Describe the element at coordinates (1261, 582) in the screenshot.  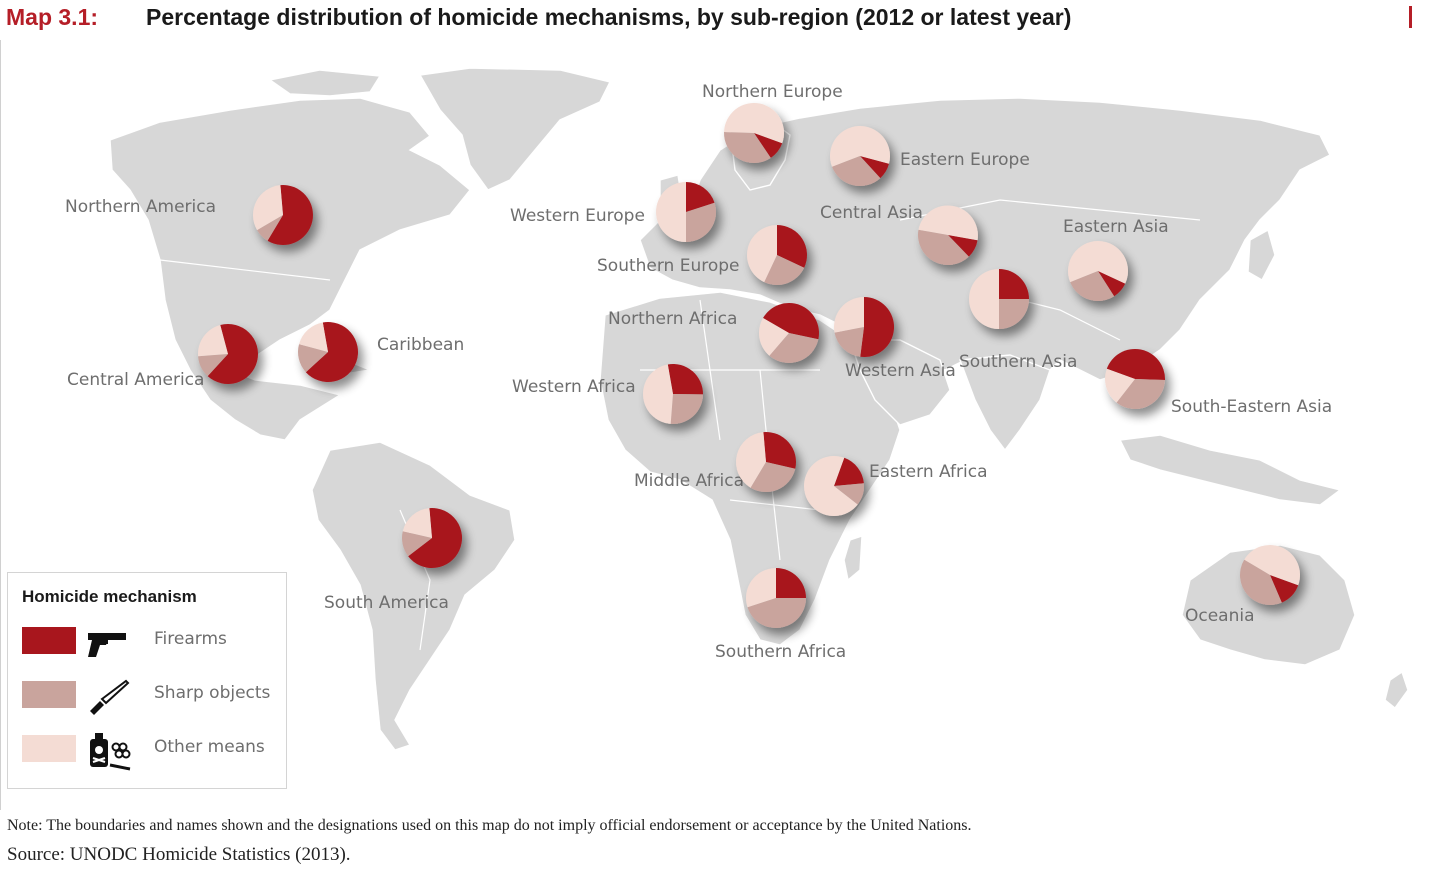
I see `pie-slice-oceania-sharp` at that location.